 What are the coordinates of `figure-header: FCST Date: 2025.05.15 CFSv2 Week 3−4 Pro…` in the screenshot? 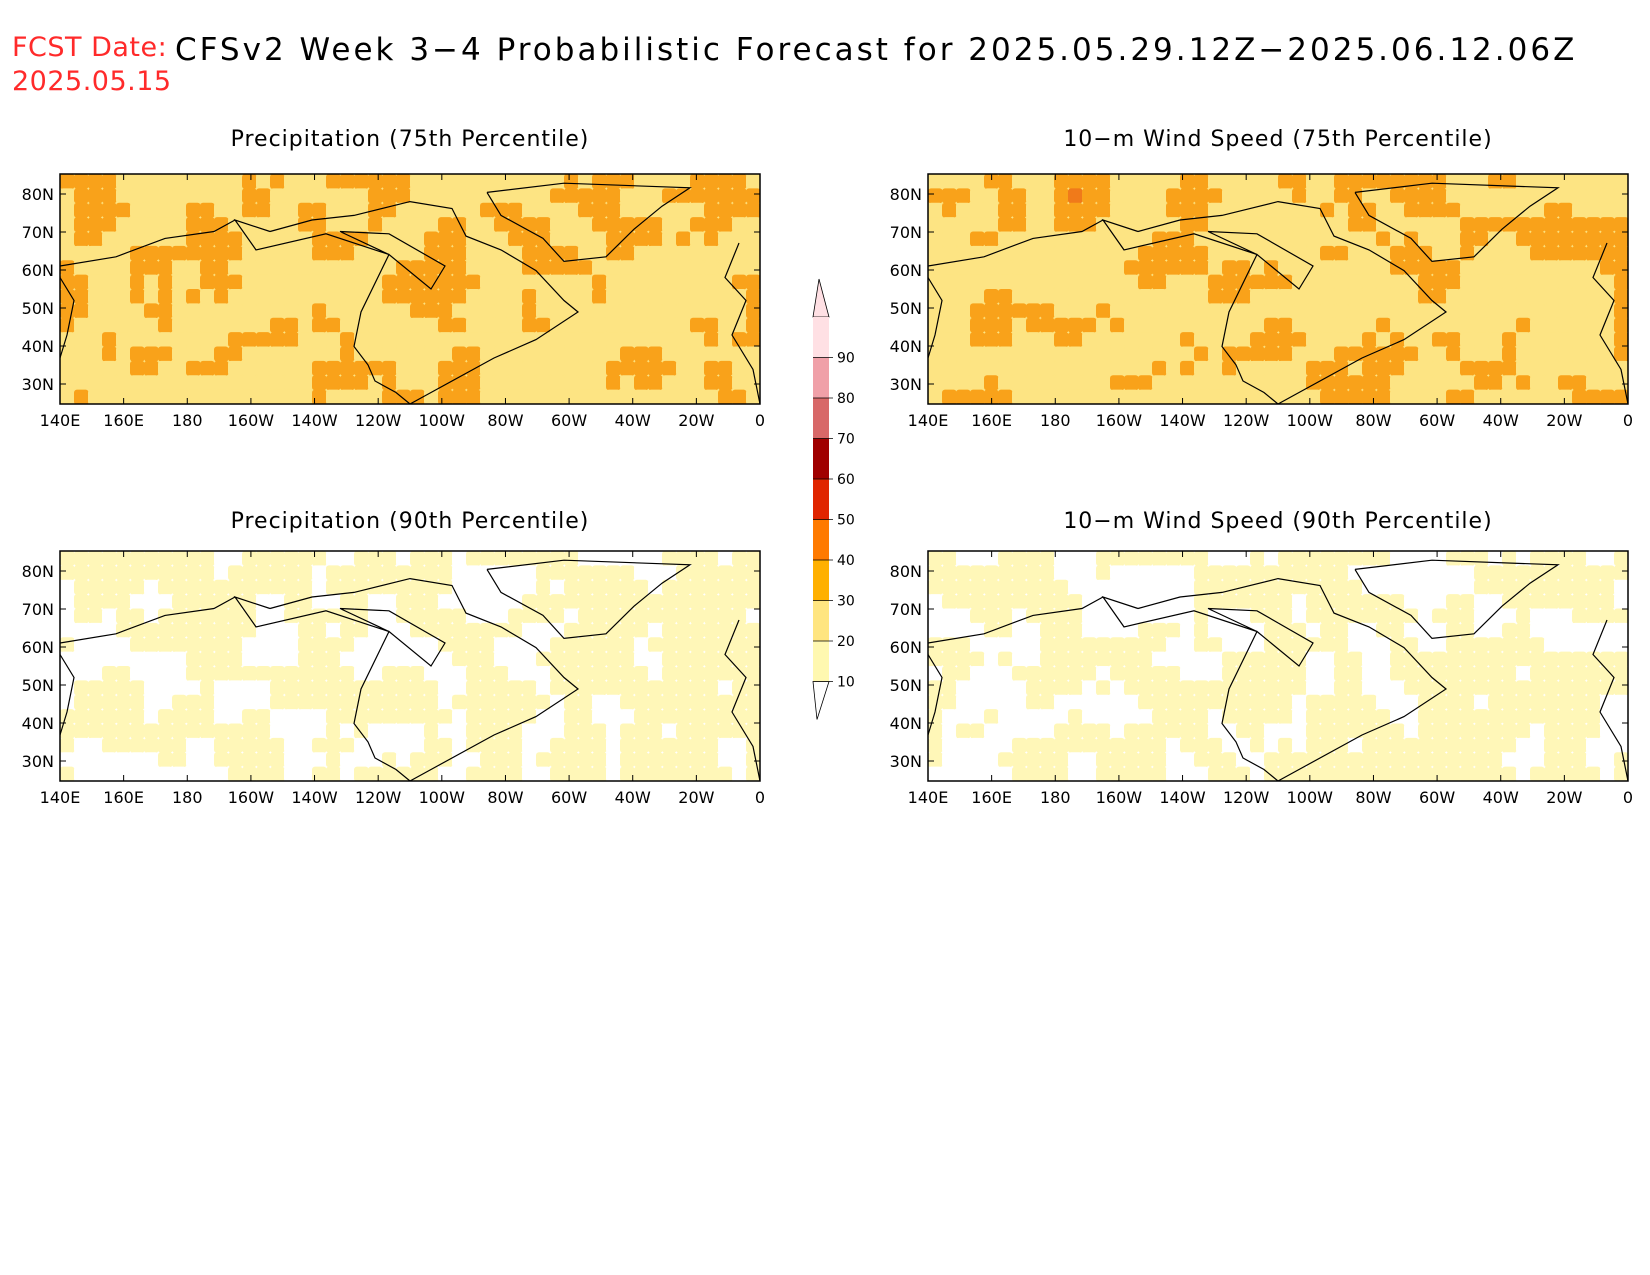 It's located at (827, 67).